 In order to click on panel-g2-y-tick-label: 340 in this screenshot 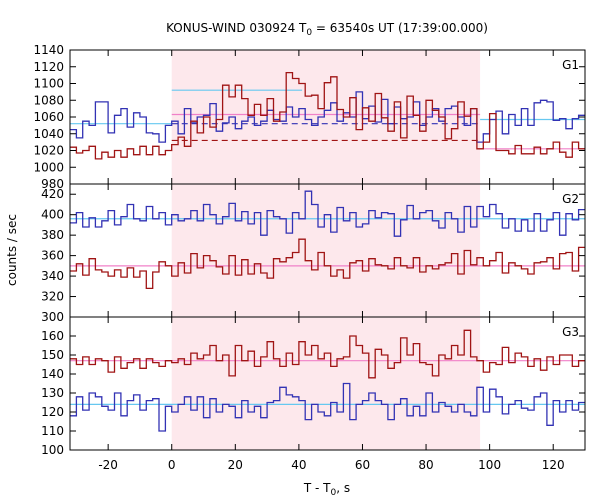, I will do `click(52, 276)`.